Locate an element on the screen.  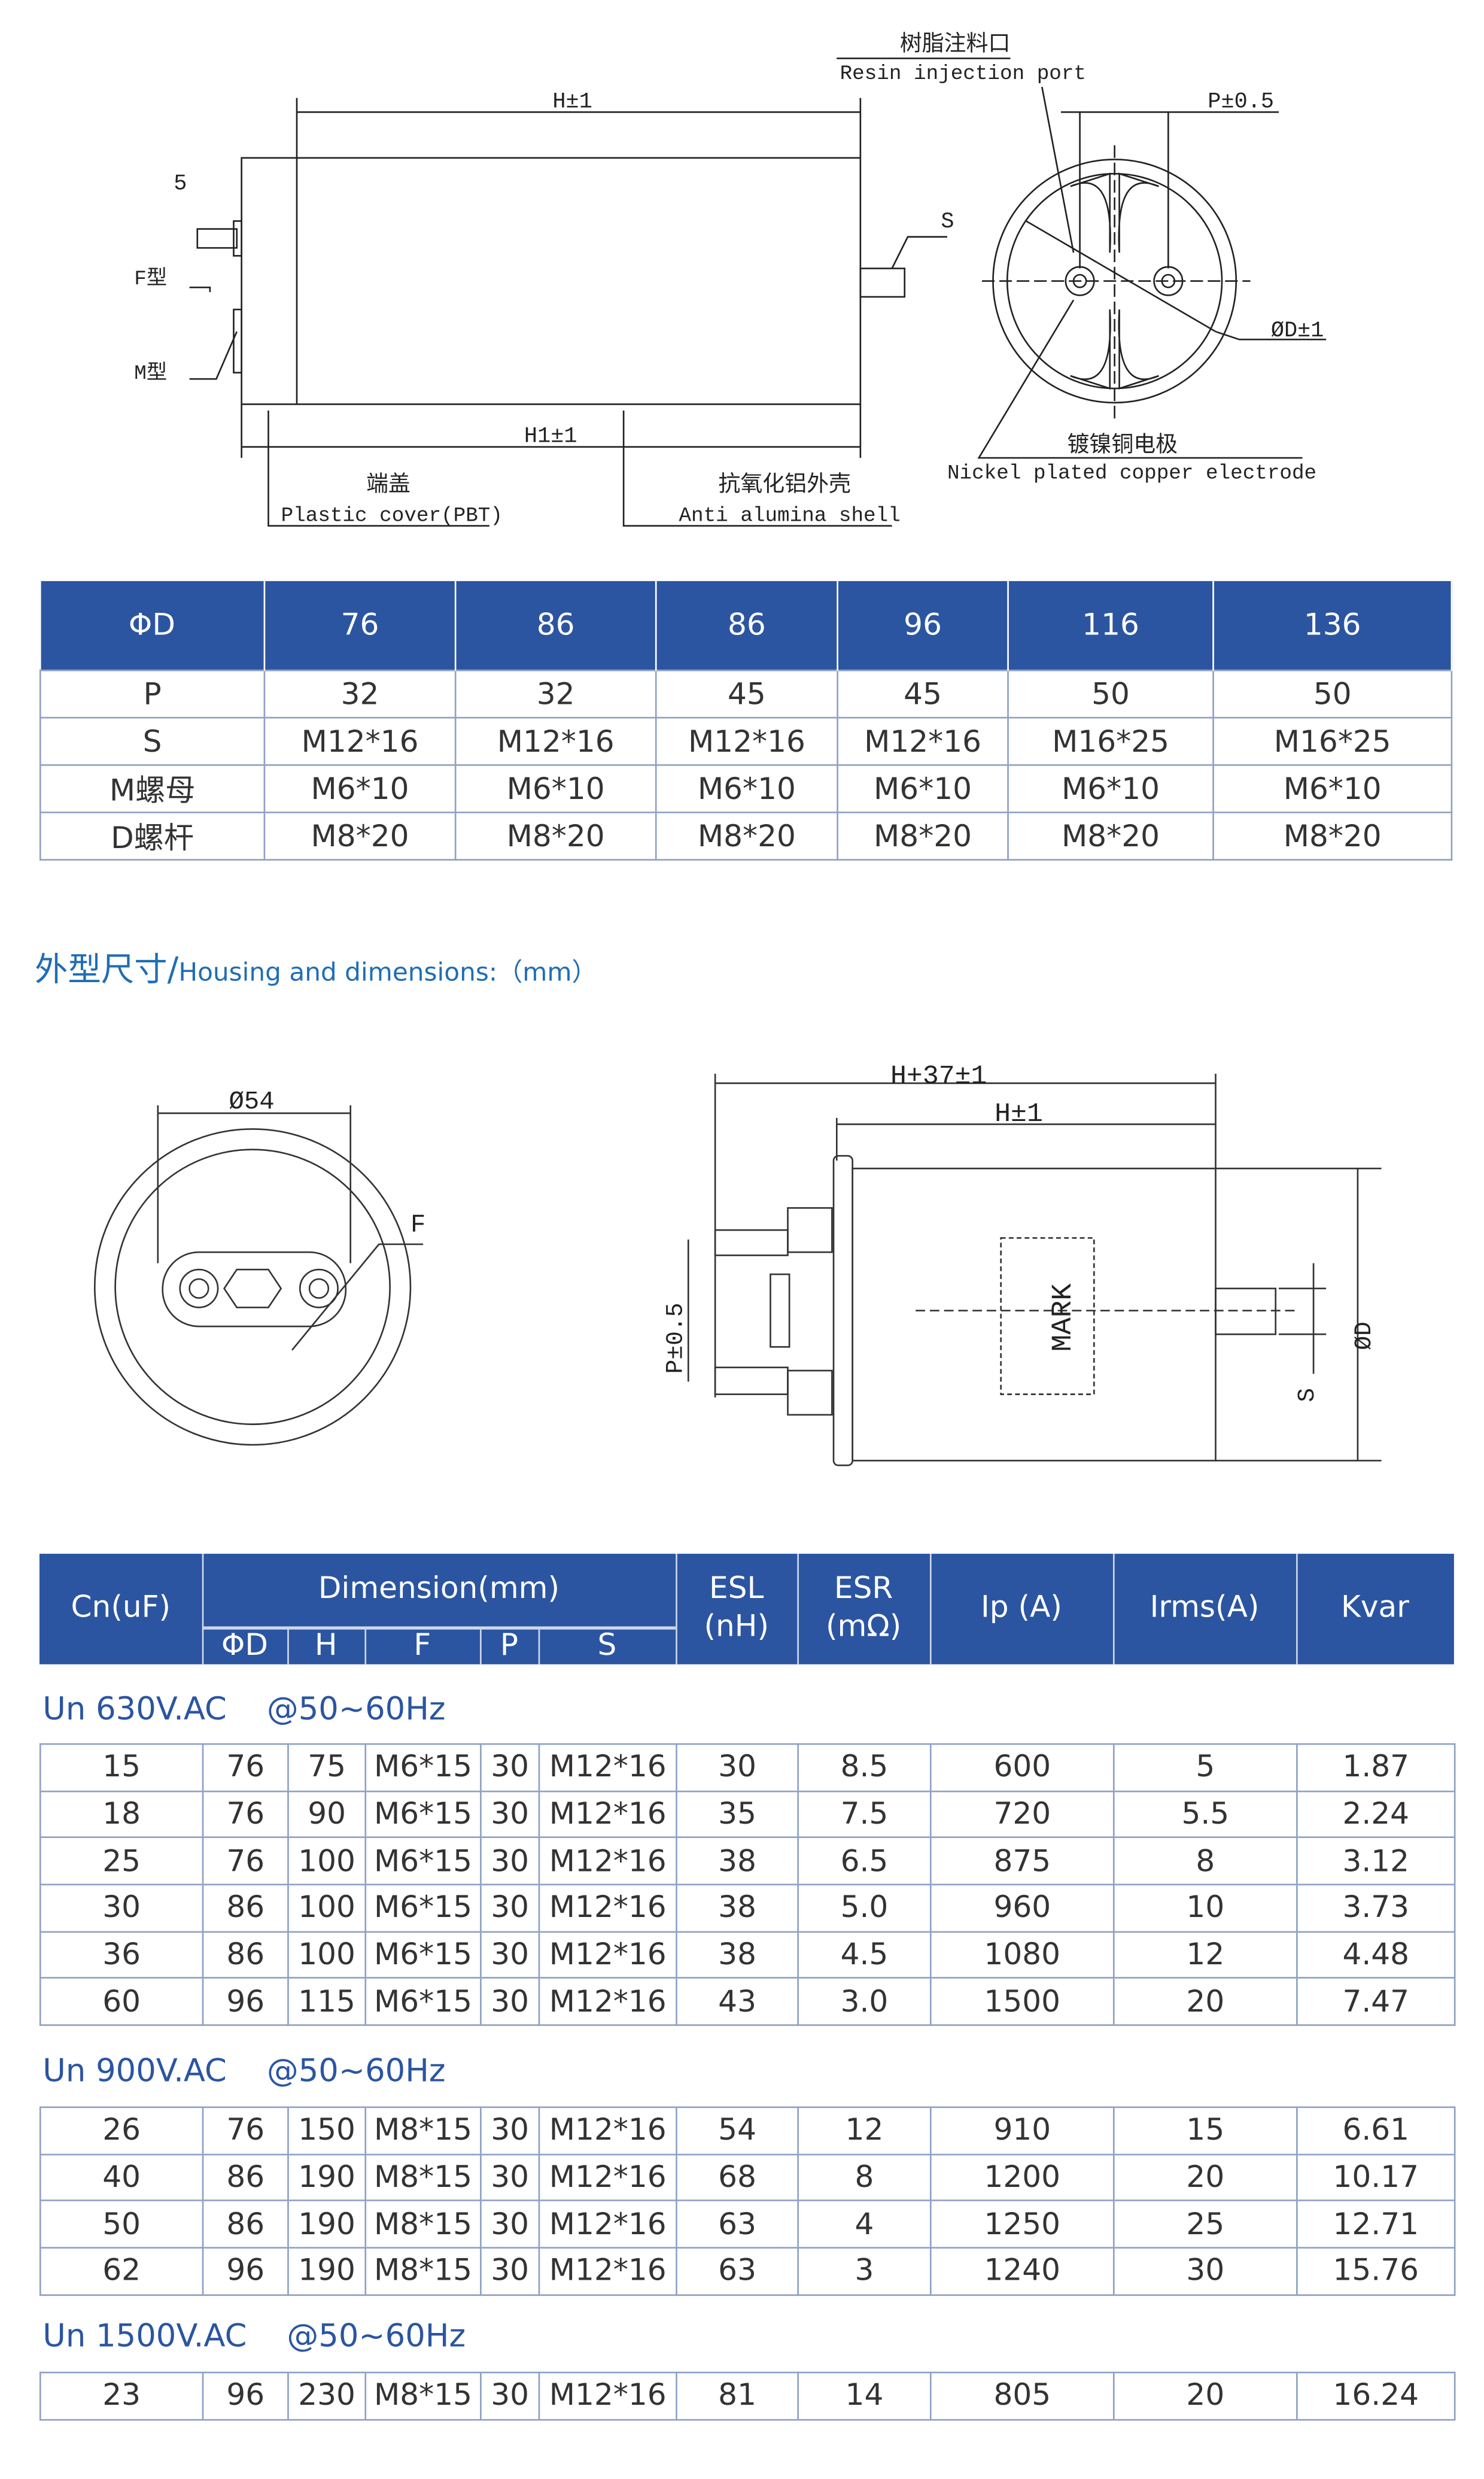
title-cn: 外型尺寸/ is located at coordinates (107, 969).